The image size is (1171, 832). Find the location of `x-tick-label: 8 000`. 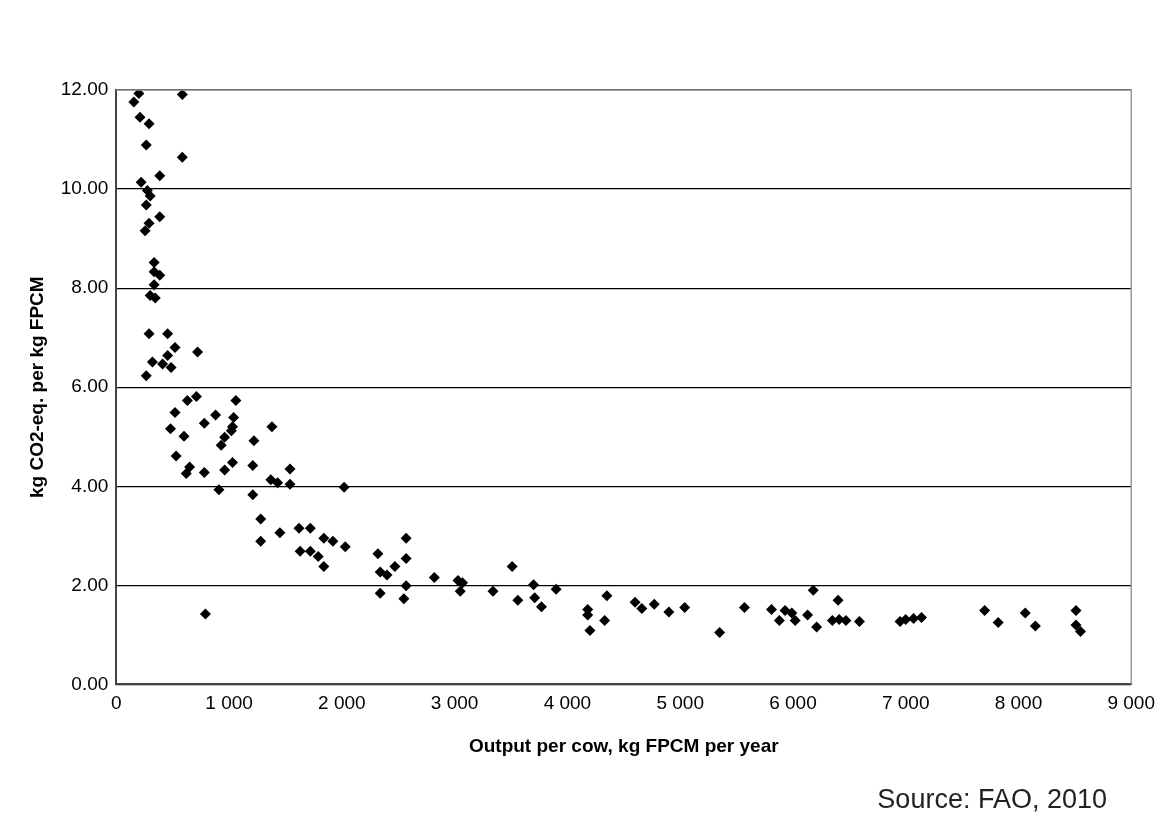

x-tick-label: 8 000 is located at coordinates (1018, 703).